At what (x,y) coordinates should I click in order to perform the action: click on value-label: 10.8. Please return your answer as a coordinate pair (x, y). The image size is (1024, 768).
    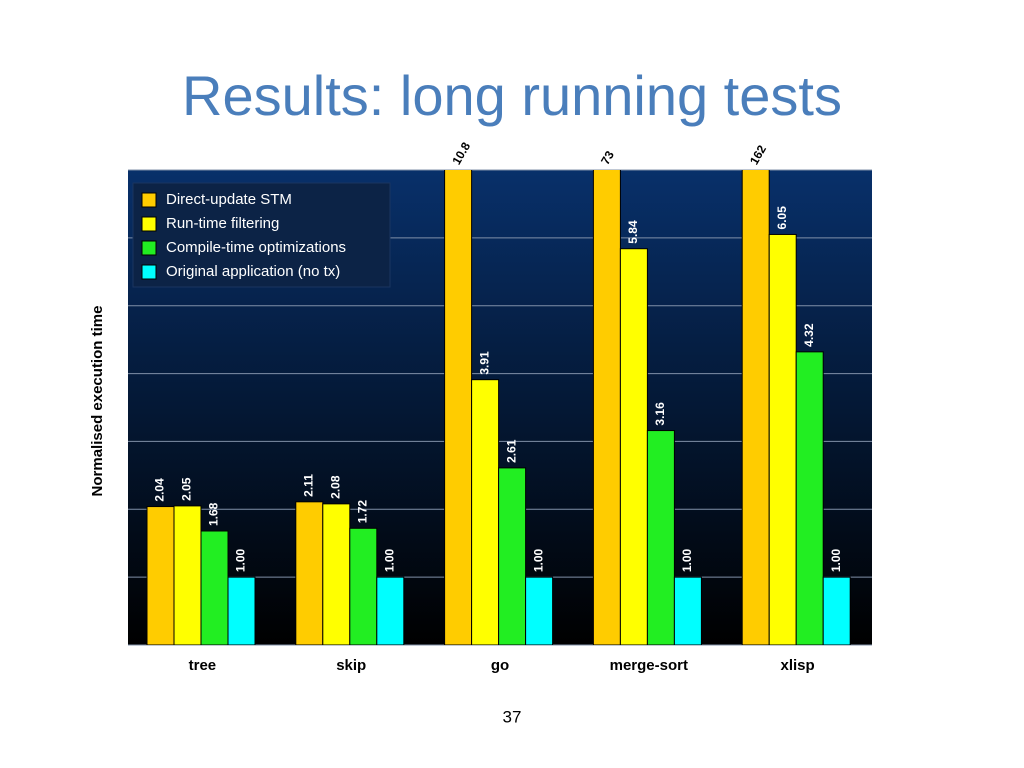
    Looking at the image, I should click on (461, 154).